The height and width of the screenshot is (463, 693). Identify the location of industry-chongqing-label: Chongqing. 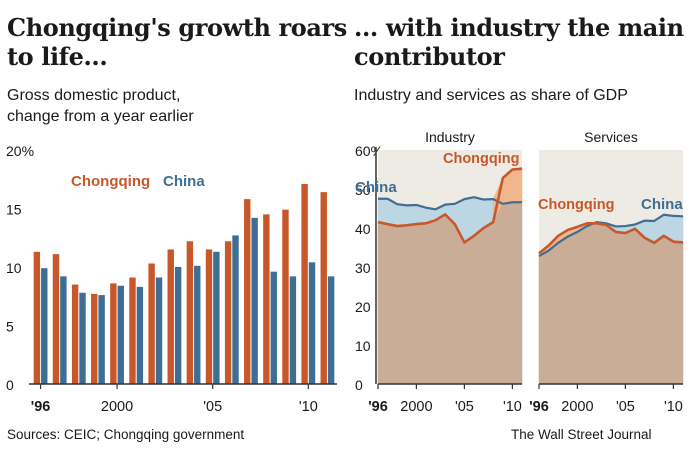
(481, 159).